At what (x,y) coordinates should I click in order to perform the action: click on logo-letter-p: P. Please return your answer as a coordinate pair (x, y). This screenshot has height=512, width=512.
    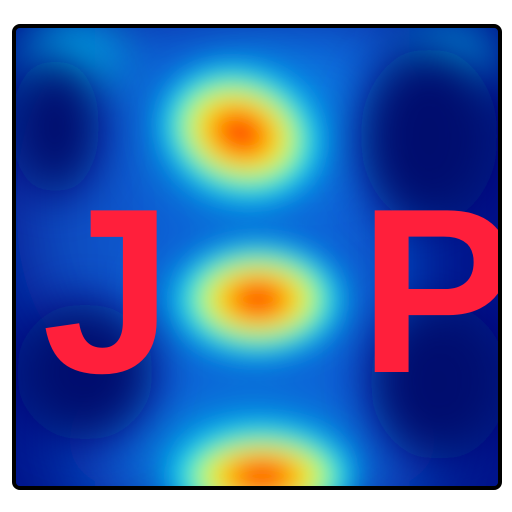
    Looking at the image, I should click on (430, 290).